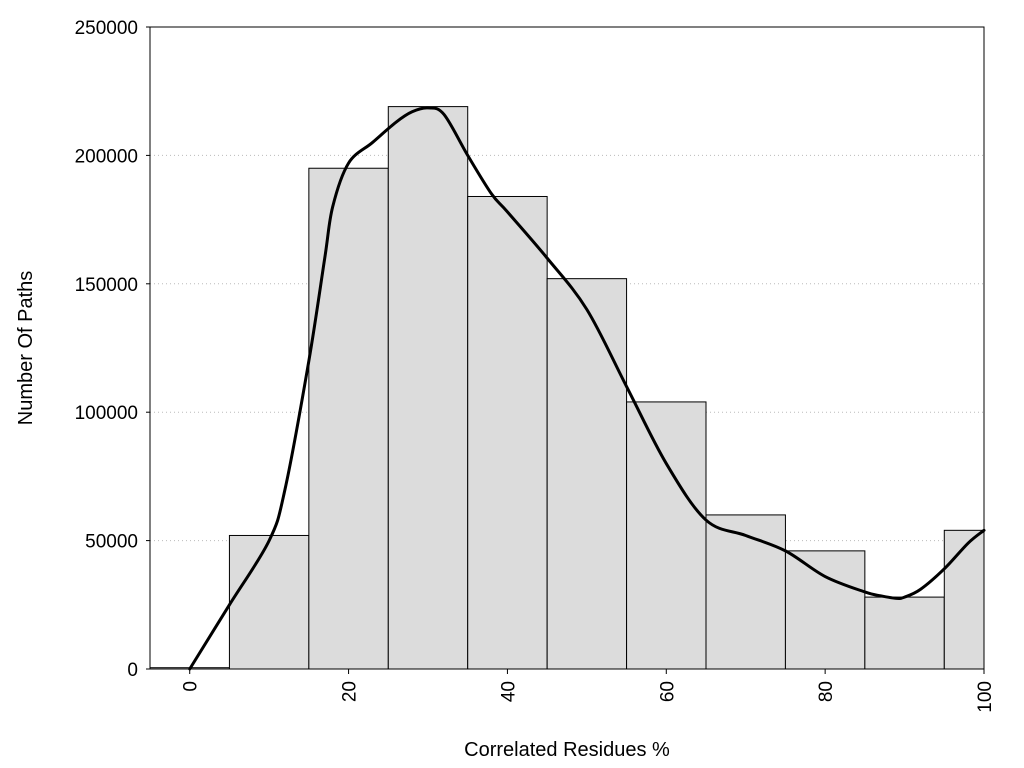  What do you see at coordinates (826, 691) in the screenshot?
I see `x-tick-label: 80` at bounding box center [826, 691].